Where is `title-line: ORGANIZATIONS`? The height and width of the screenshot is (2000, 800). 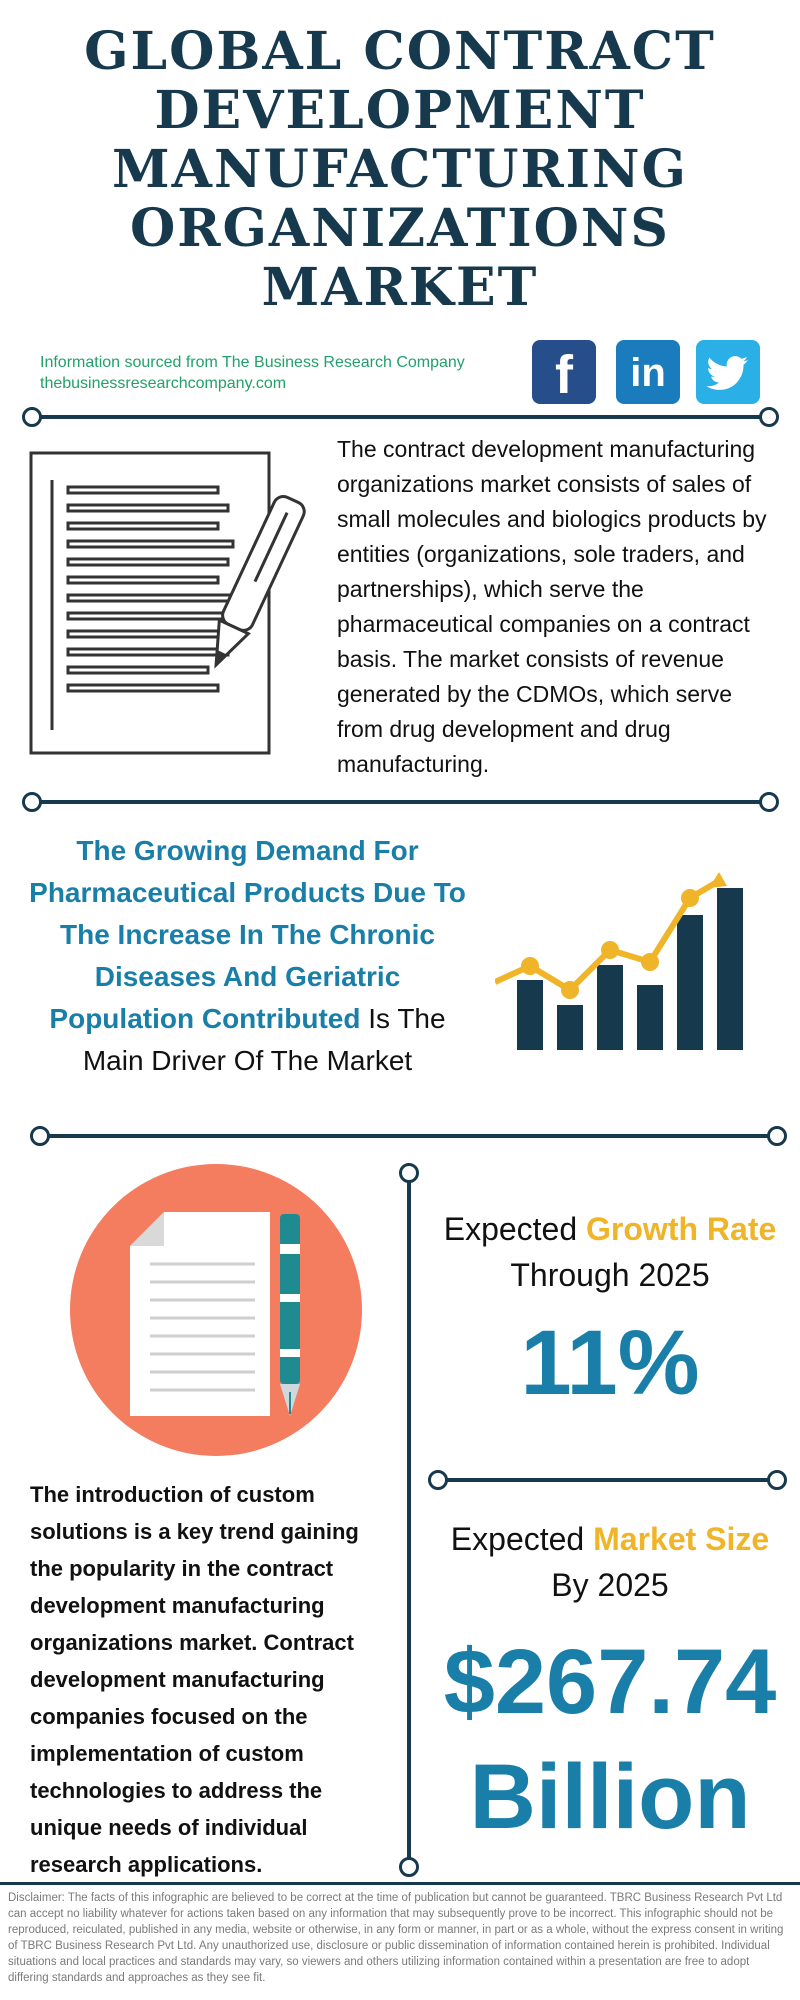 title-line: ORGANIZATIONS is located at coordinates (400, 228).